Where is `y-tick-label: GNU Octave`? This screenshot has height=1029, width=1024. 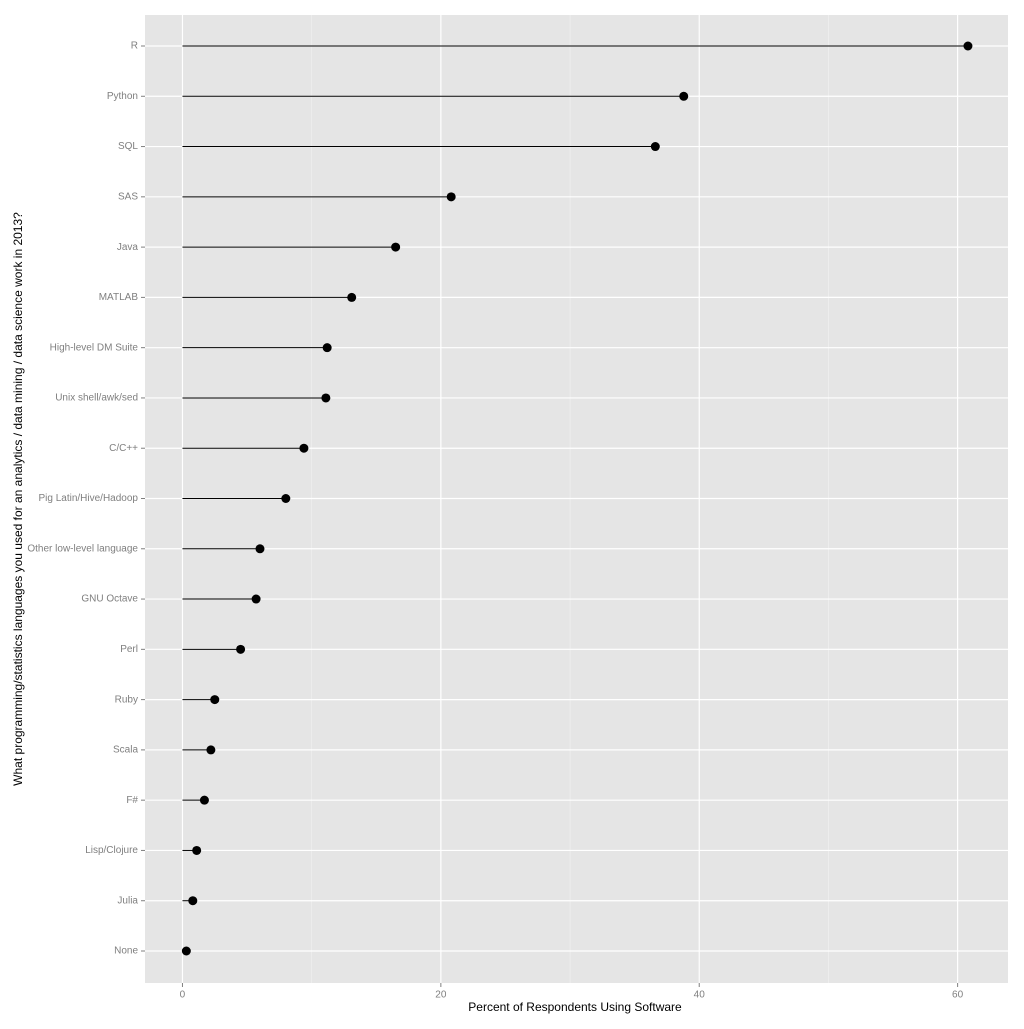 y-tick-label: GNU Octave is located at coordinates (109, 599).